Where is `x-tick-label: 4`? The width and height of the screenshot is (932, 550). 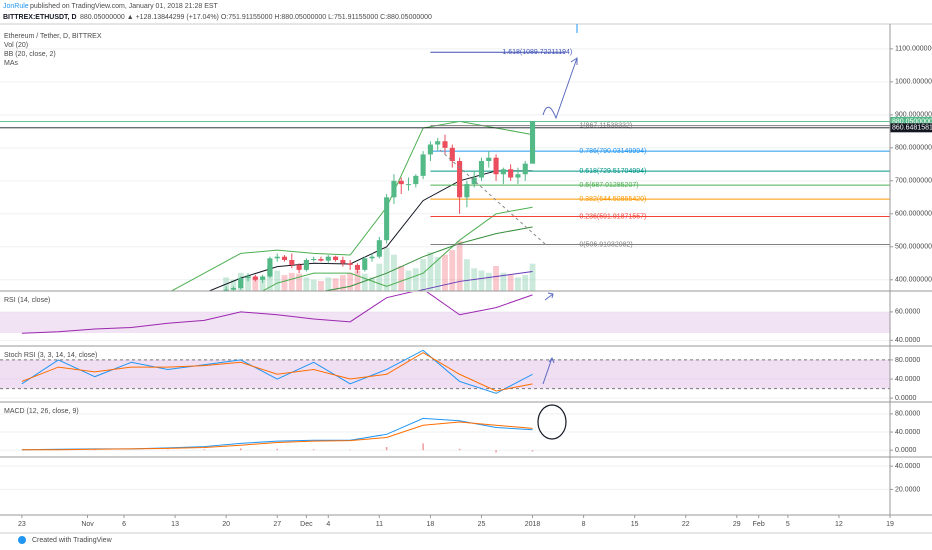
x-tick-label: 4 is located at coordinates (328, 524).